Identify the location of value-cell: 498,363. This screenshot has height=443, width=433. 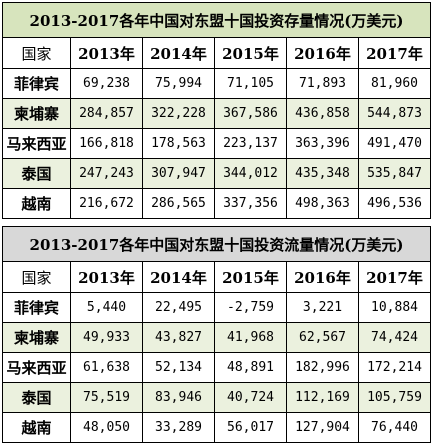
(322, 203).